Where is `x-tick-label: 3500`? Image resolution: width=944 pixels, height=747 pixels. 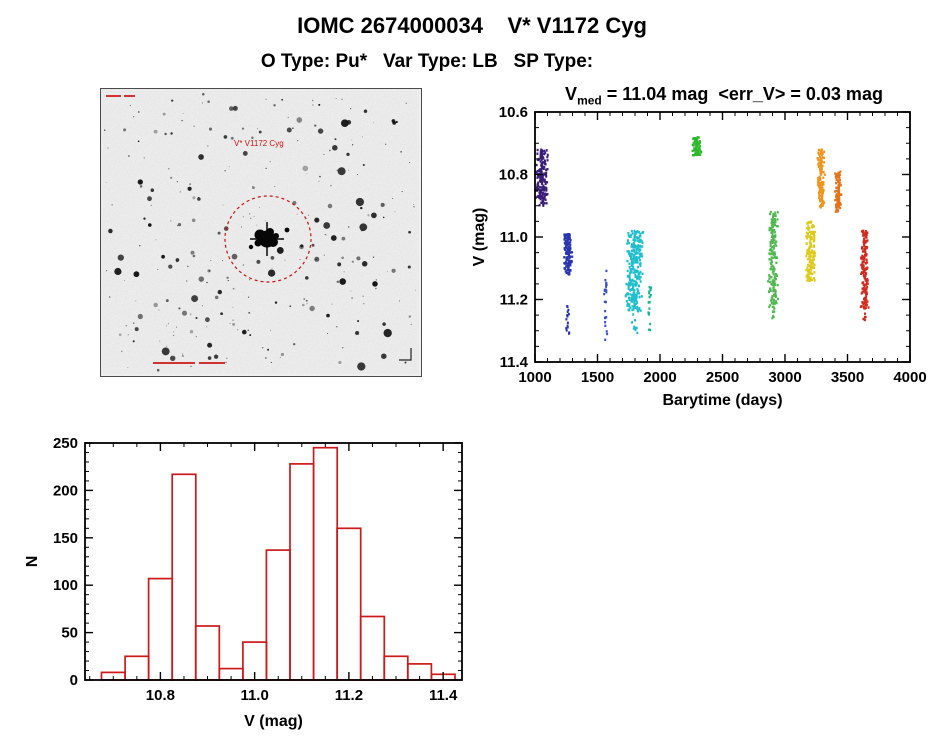
x-tick-label: 3500 is located at coordinates (847, 377).